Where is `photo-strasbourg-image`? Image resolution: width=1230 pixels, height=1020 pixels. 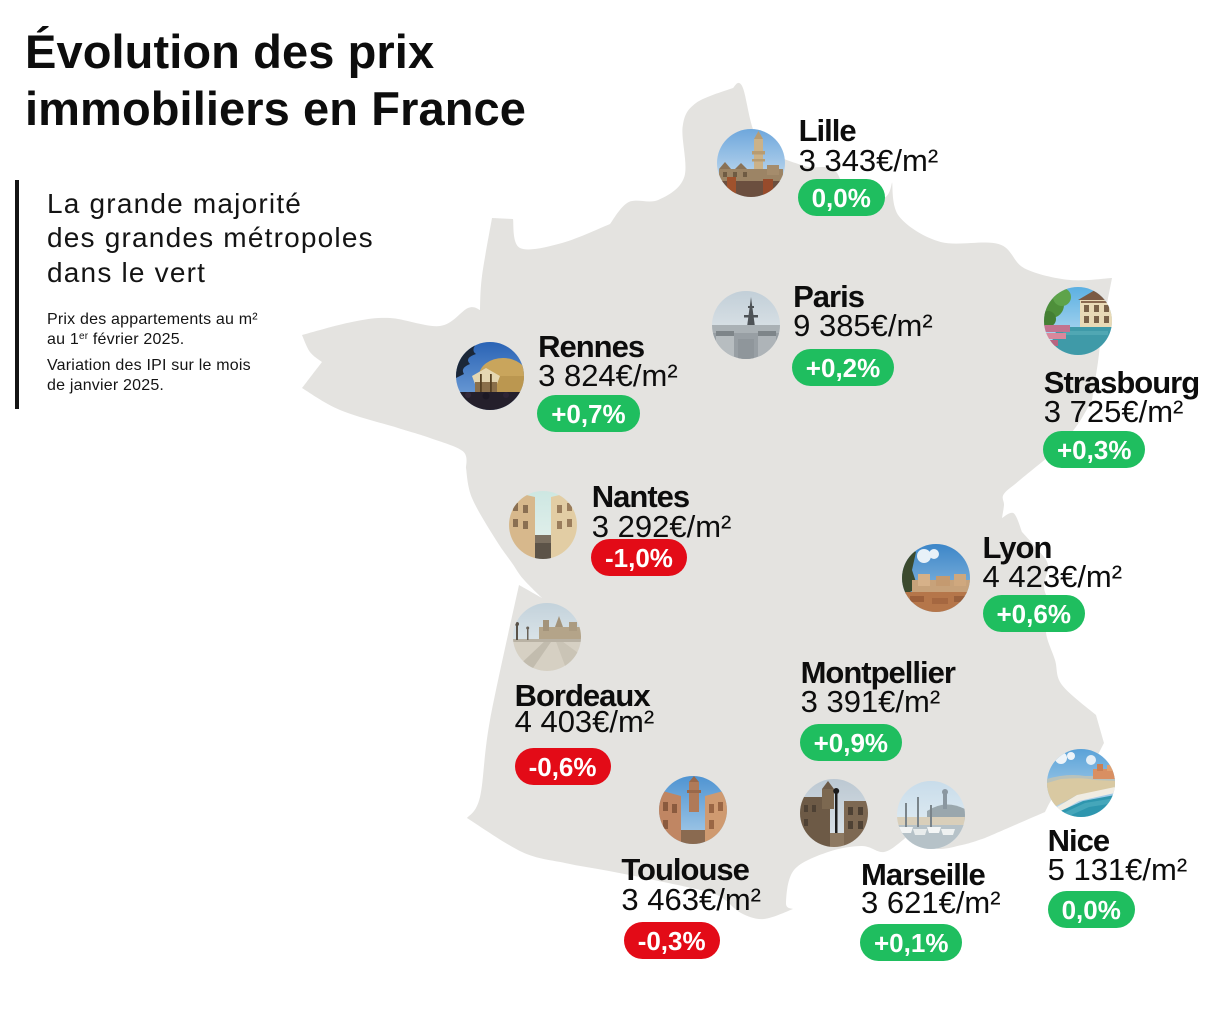
photo-strasbourg-image is located at coordinates (1077, 321).